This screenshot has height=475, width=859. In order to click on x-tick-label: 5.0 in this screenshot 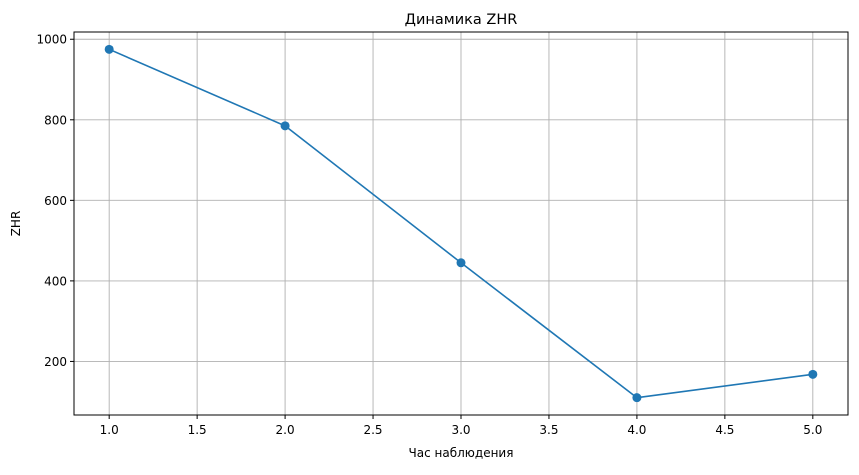, I will do `click(812, 430)`.